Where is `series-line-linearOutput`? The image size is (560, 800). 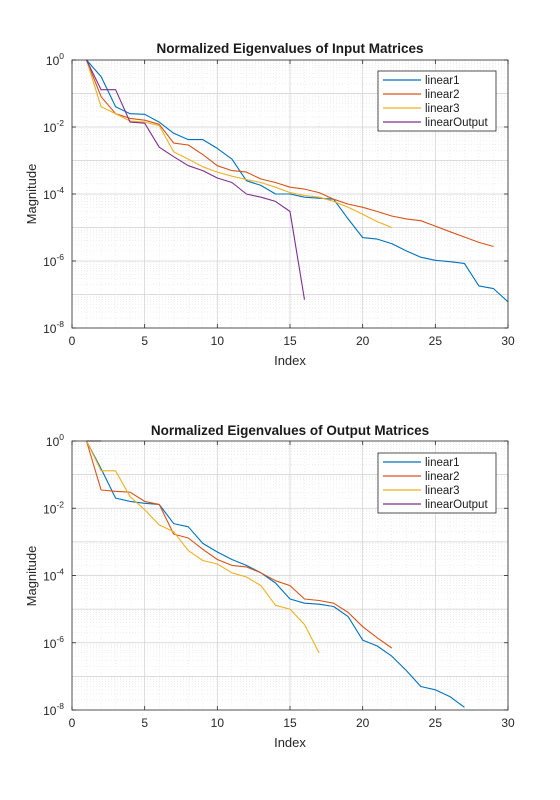 series-line-linearOutput is located at coordinates (196, 179).